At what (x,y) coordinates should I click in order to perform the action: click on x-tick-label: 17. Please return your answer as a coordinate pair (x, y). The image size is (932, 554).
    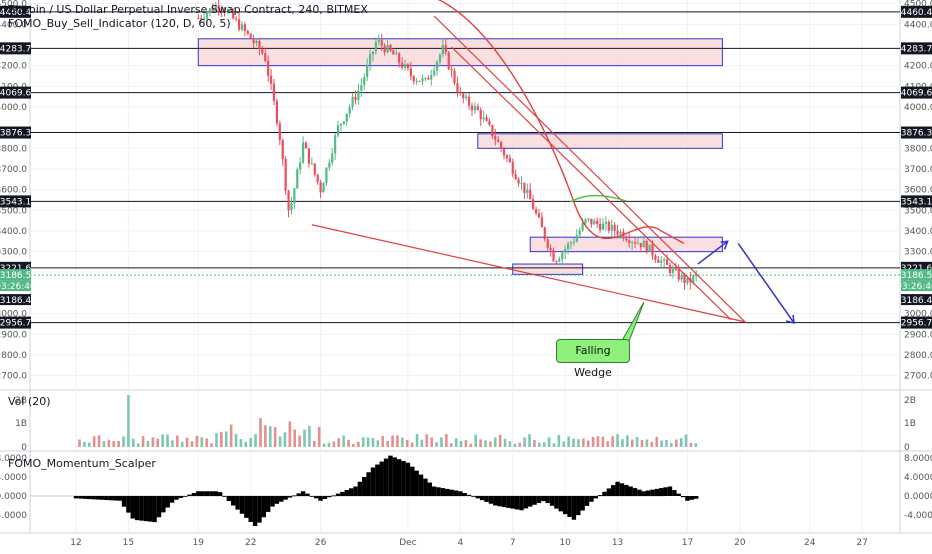
    Looking at the image, I should click on (687, 543).